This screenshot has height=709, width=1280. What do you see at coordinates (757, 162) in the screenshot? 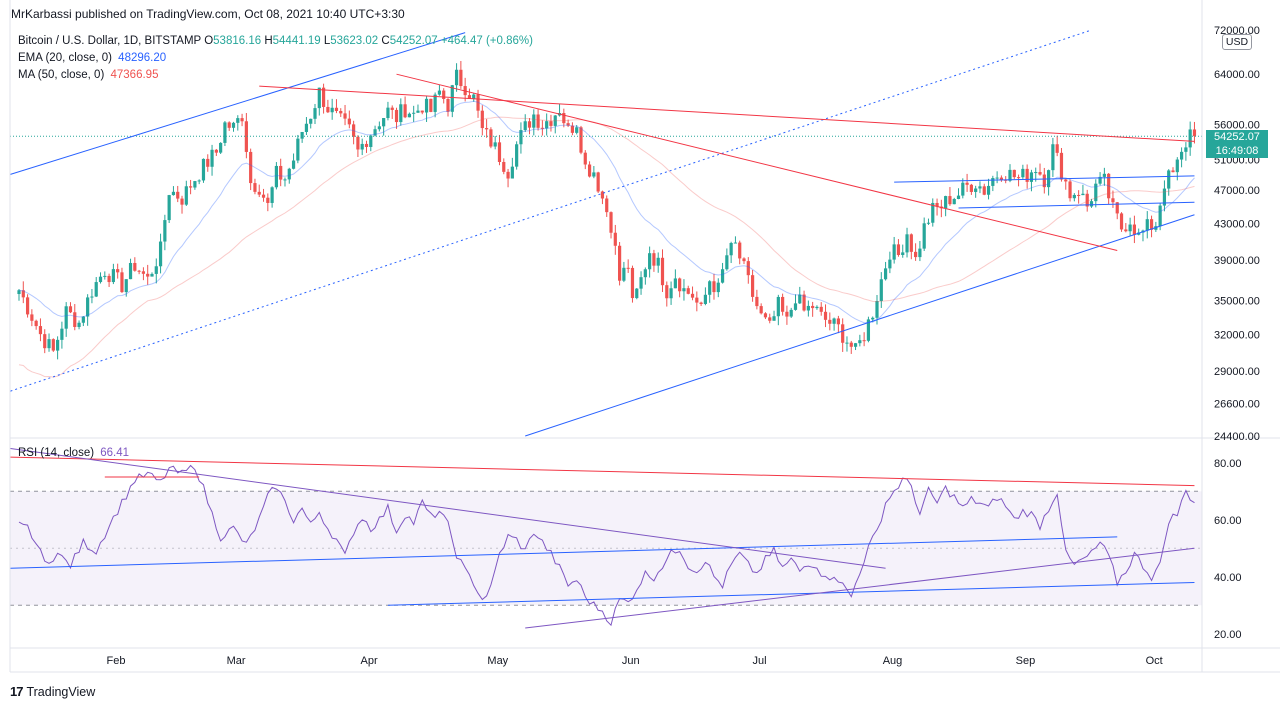
I see `trendline-falling-red` at bounding box center [757, 162].